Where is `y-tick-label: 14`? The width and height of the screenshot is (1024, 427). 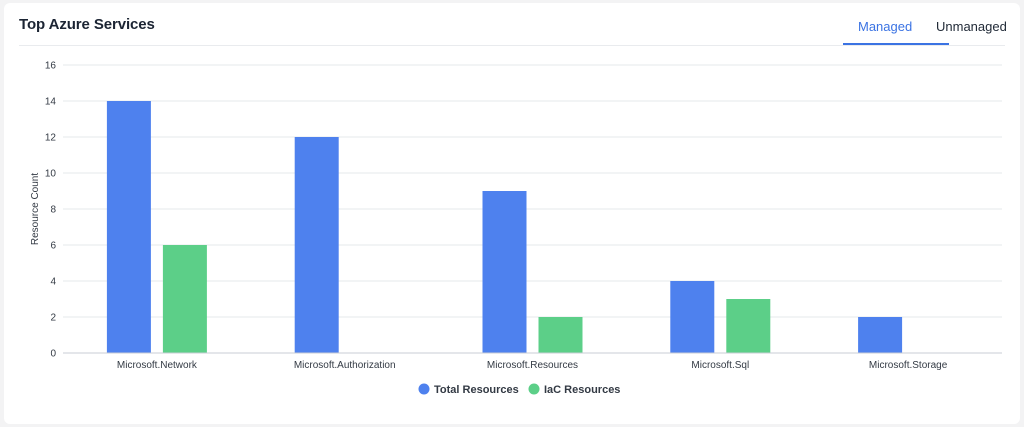 y-tick-label: 14 is located at coordinates (51, 102).